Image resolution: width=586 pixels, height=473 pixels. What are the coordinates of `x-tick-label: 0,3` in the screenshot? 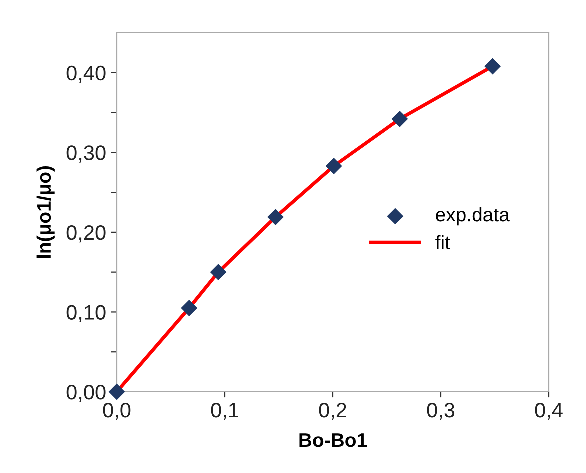 It's located at (441, 411).